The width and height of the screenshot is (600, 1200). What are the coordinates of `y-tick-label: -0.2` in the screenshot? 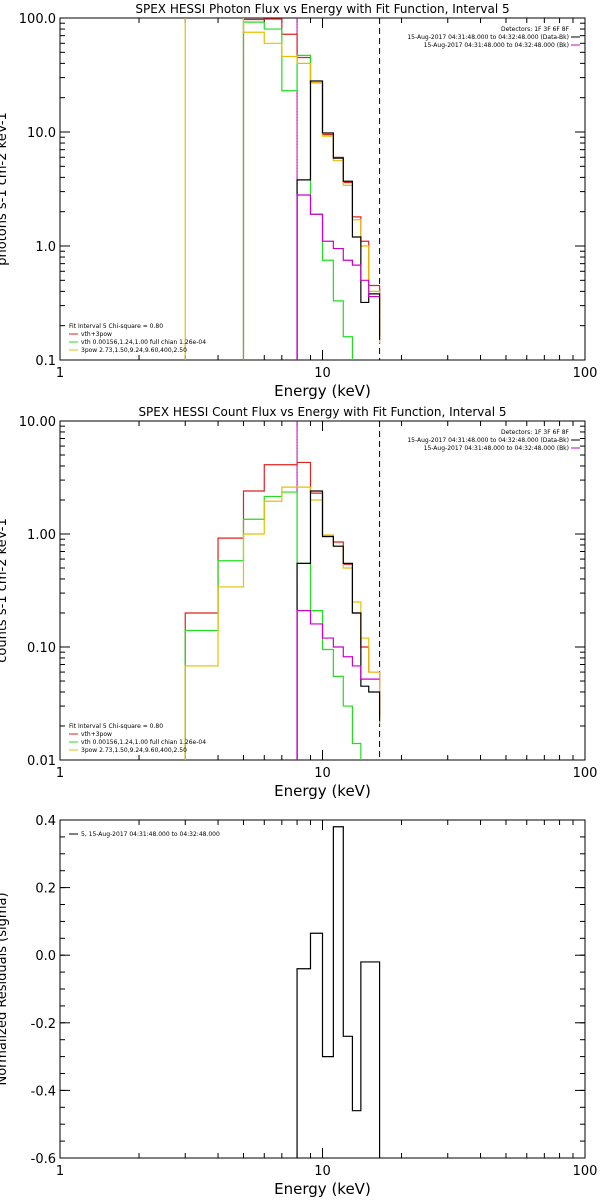 It's located at (43, 1024).